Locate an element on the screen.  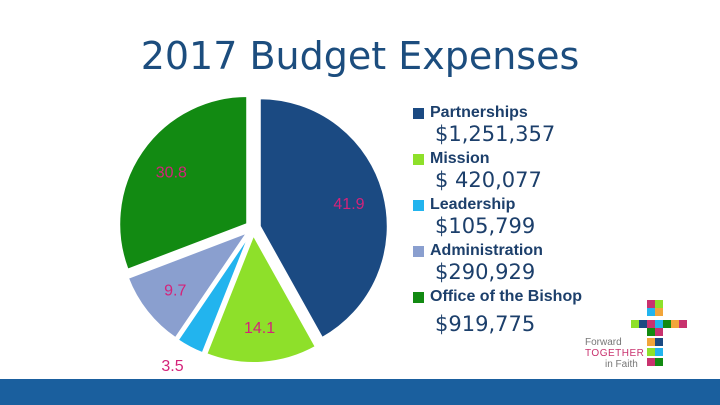
legend-item-mission: Mission $ 420,077 is located at coordinates (543, 173).